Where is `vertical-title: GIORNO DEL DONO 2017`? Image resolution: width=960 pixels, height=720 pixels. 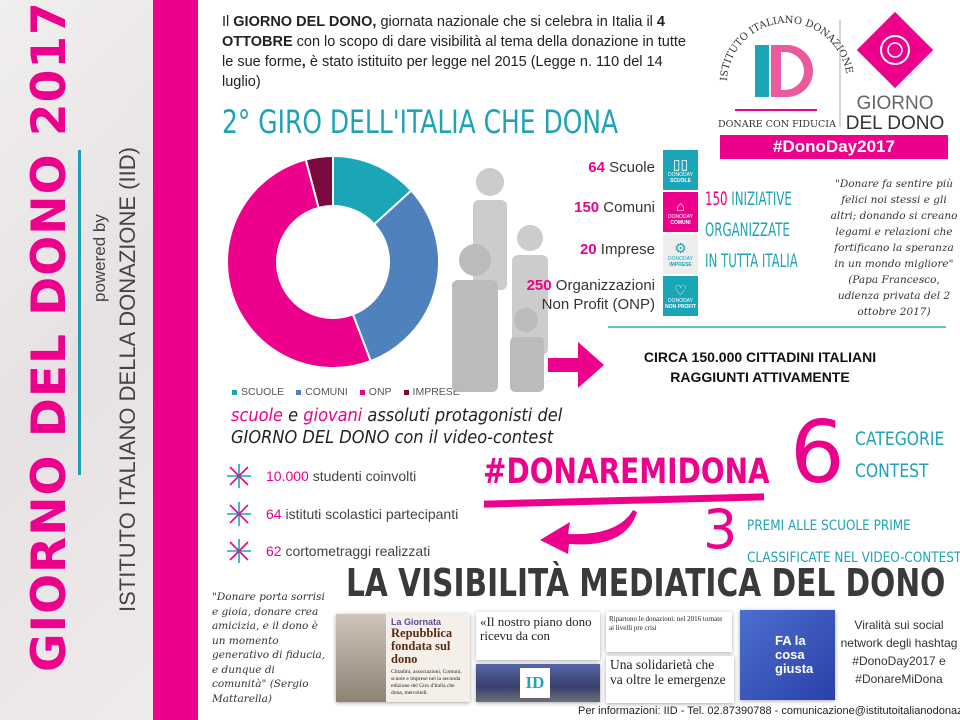 vertical-title: GIORNO DEL DONO 2017 is located at coordinates (49, 336).